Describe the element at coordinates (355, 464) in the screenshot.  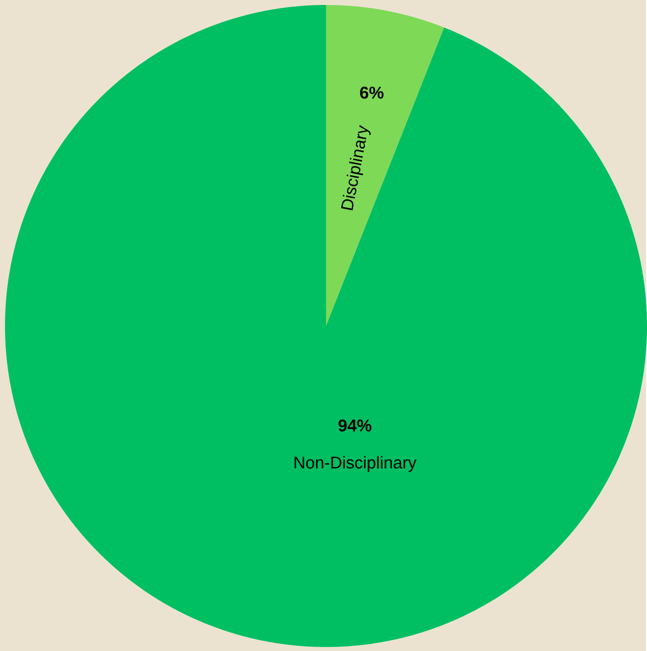
I see `slice-label: Non-Disciplinary` at that location.